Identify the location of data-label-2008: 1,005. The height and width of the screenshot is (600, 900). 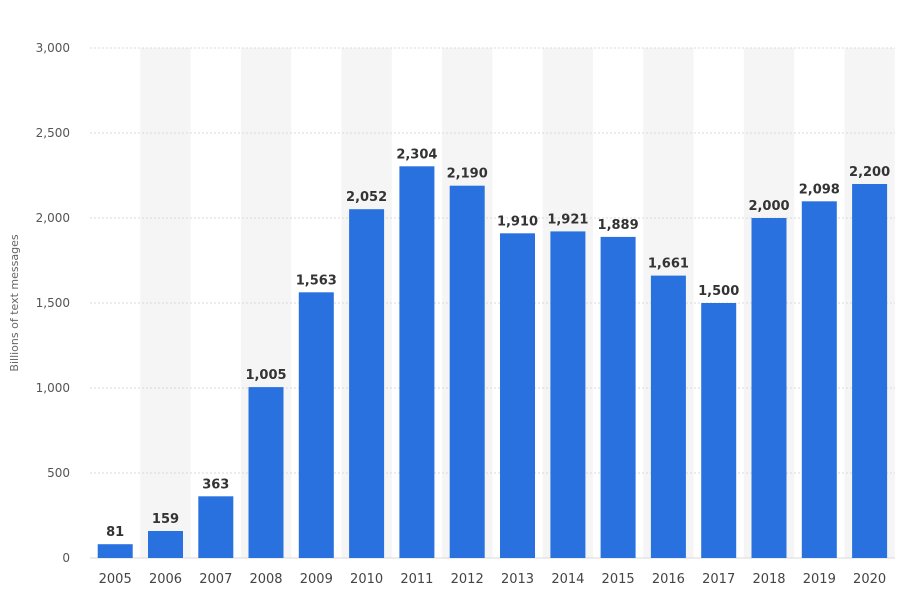
(265, 375).